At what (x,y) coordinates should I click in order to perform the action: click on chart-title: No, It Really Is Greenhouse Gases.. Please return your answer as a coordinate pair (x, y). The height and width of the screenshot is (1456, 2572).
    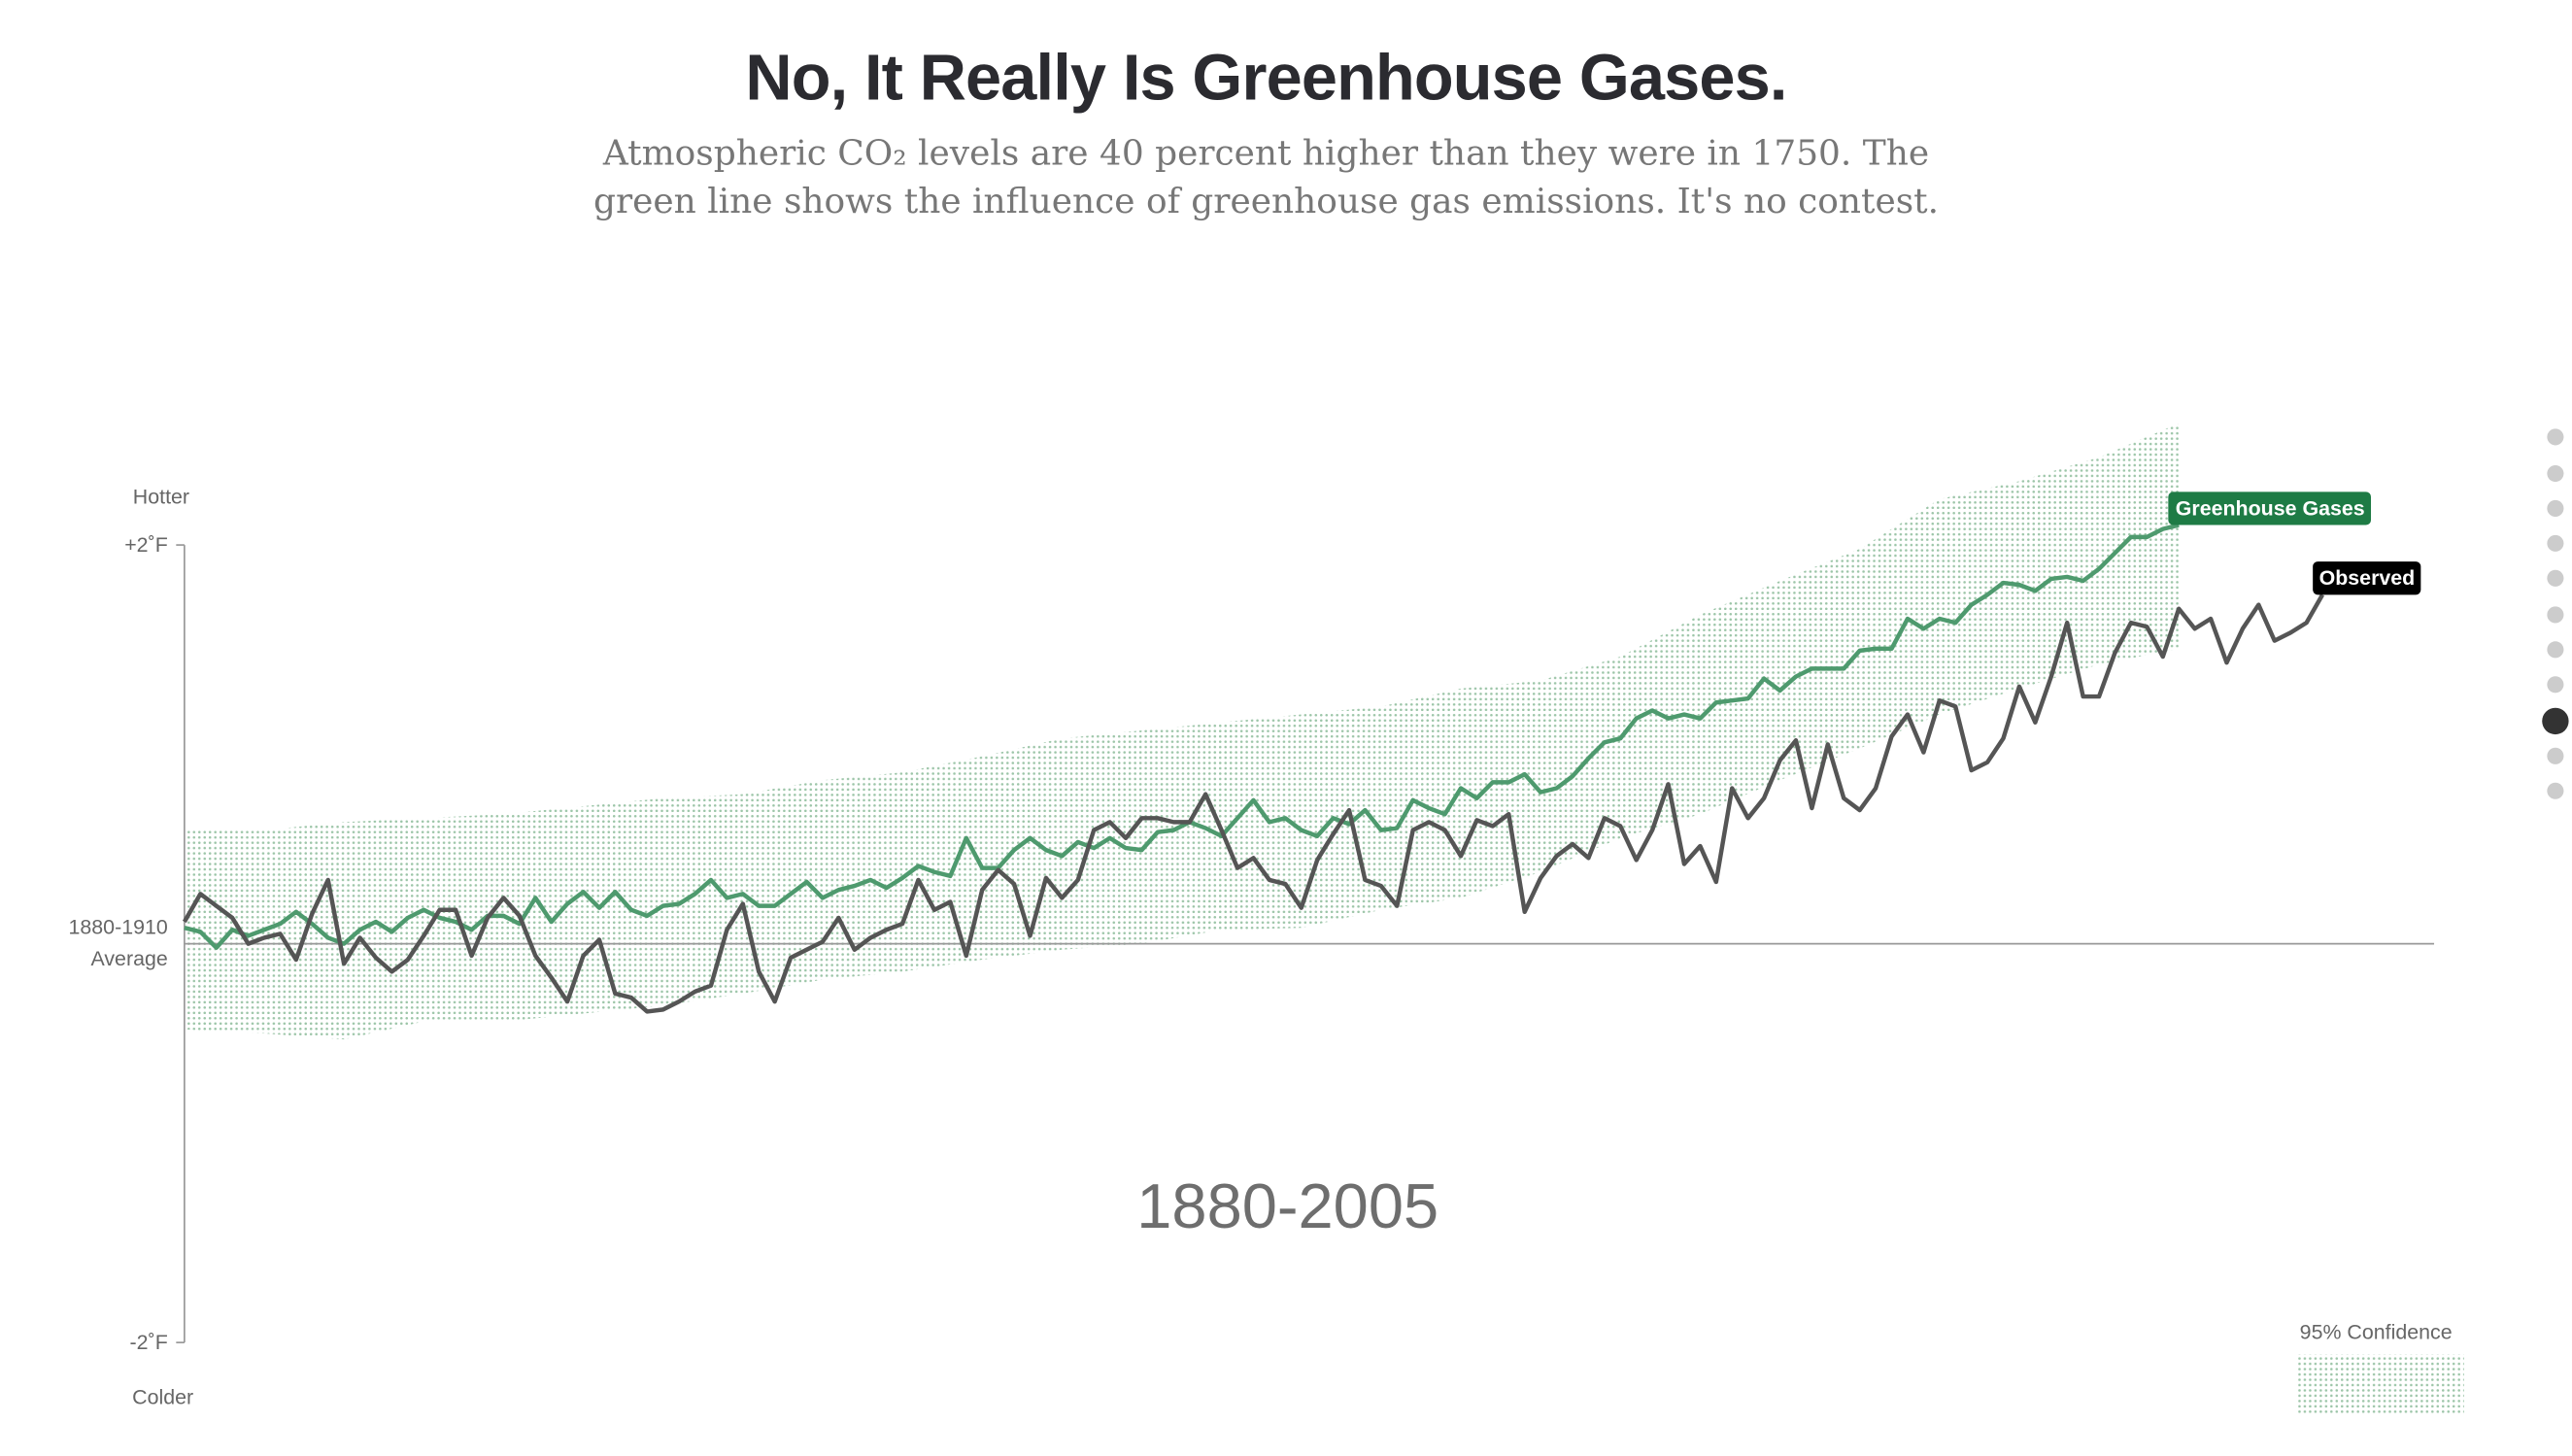
    Looking at the image, I should click on (1266, 79).